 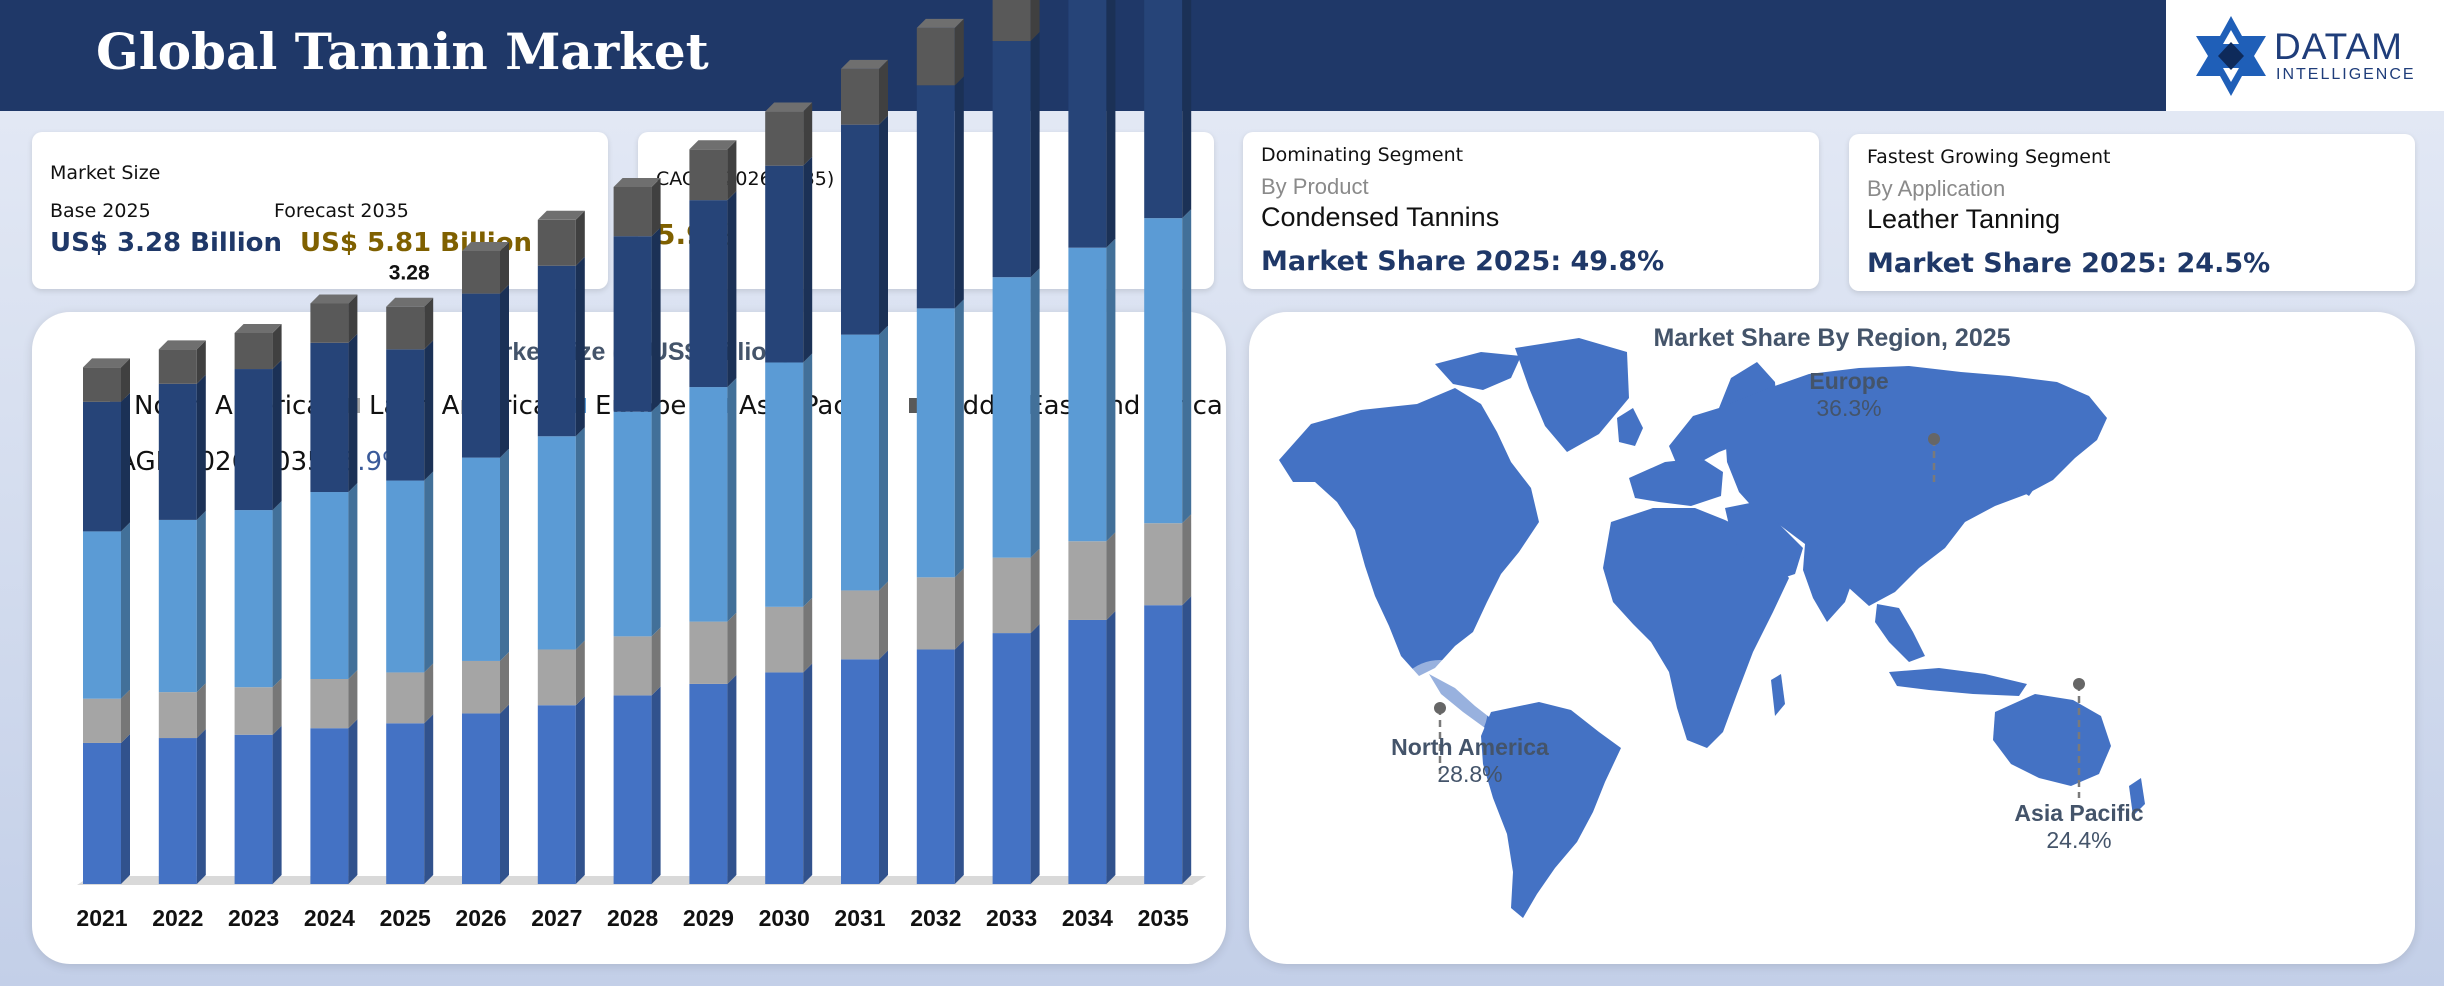 I want to click on bar-stack-2023, so click(x=258, y=603).